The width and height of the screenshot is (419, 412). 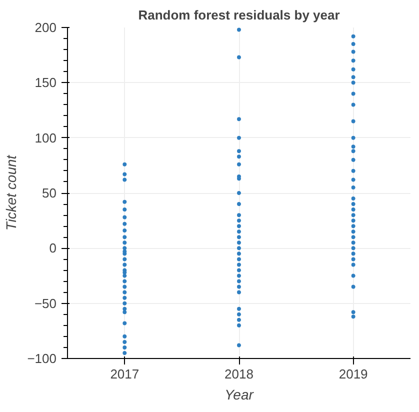 What do you see at coordinates (125, 374) in the screenshot?
I see `x-tick-label: 2017` at bounding box center [125, 374].